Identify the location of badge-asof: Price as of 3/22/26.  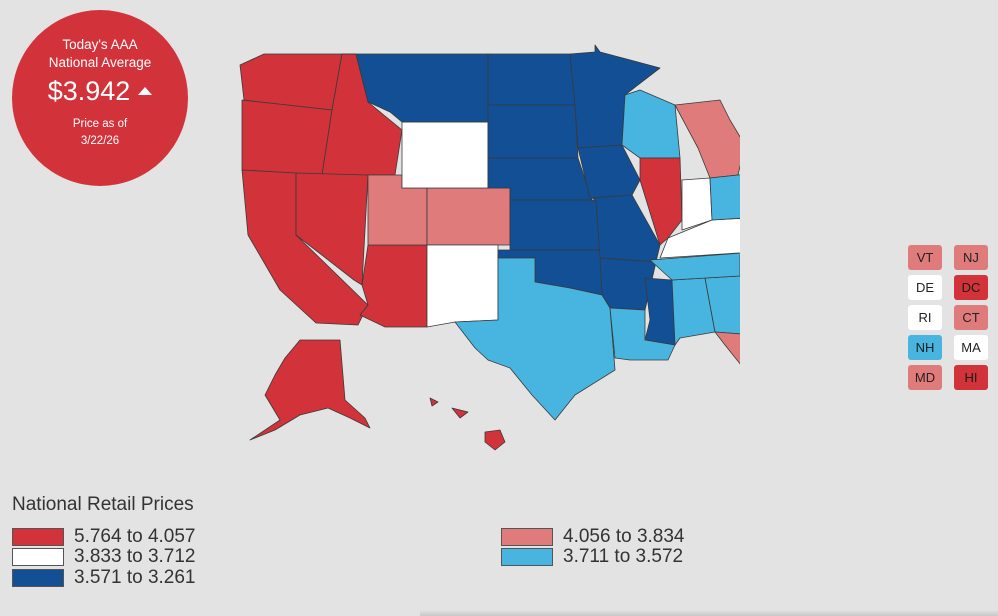
(100, 133).